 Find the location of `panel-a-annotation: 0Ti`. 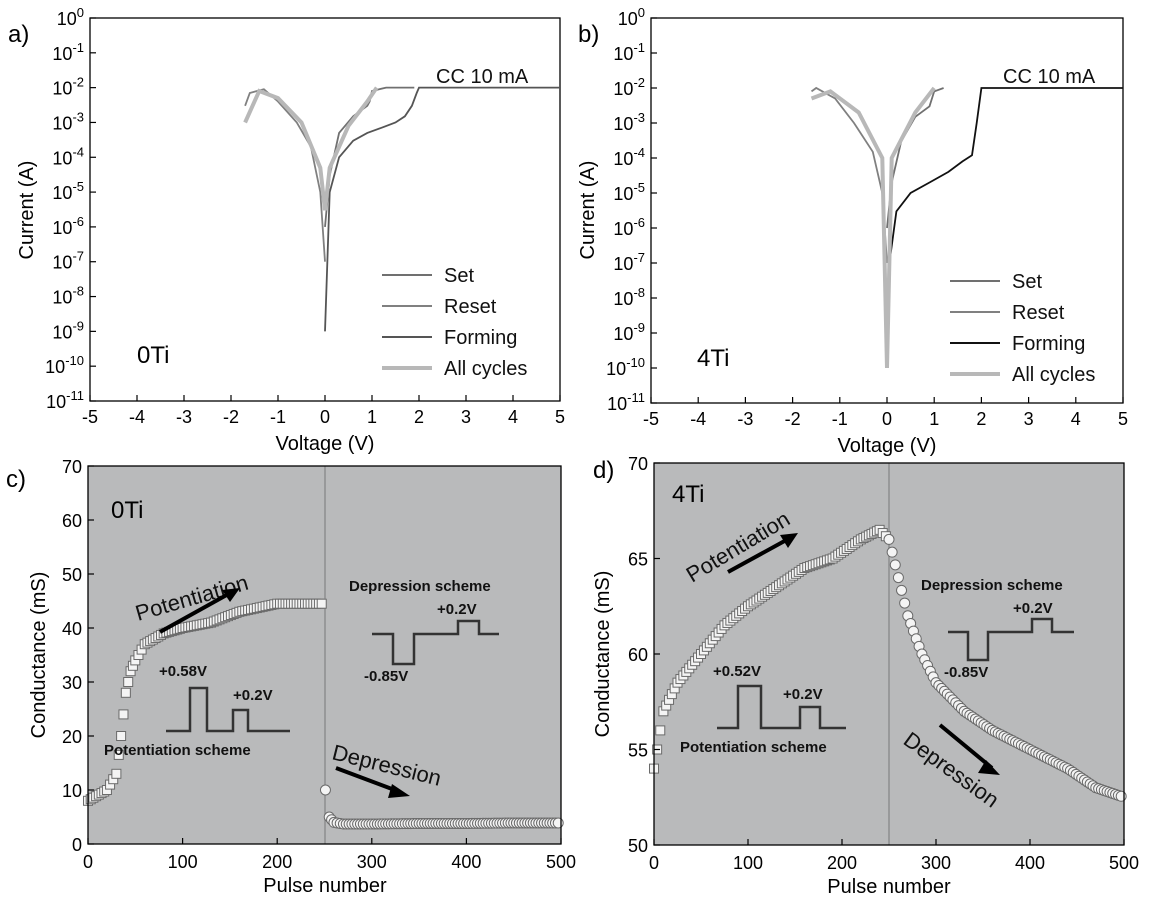

panel-a-annotation: 0Ti is located at coordinates (153, 355).